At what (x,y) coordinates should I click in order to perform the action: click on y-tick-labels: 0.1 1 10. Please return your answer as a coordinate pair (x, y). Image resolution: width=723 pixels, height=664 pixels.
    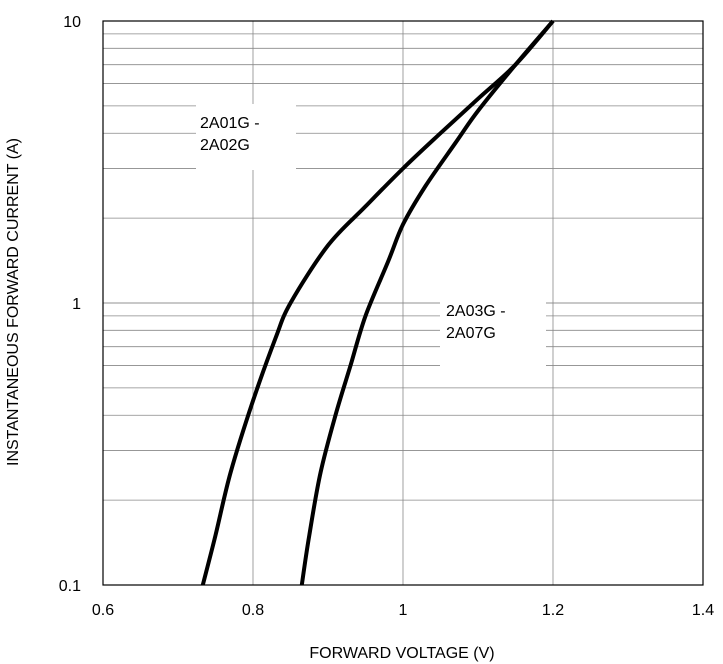
    Looking at the image, I should click on (70, 304).